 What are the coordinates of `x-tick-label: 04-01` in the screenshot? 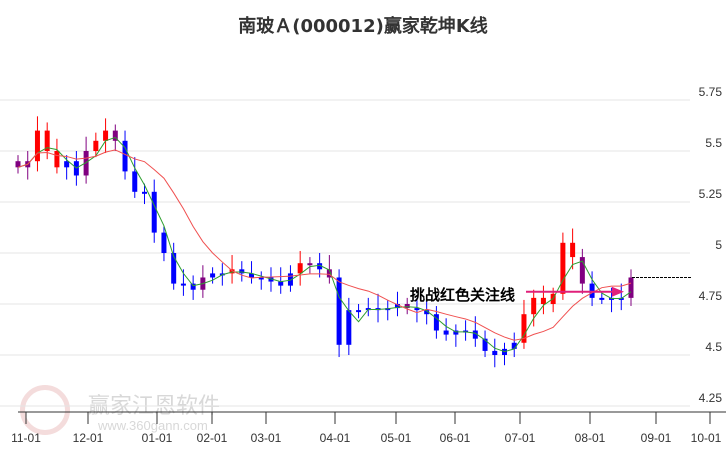 It's located at (335, 438).